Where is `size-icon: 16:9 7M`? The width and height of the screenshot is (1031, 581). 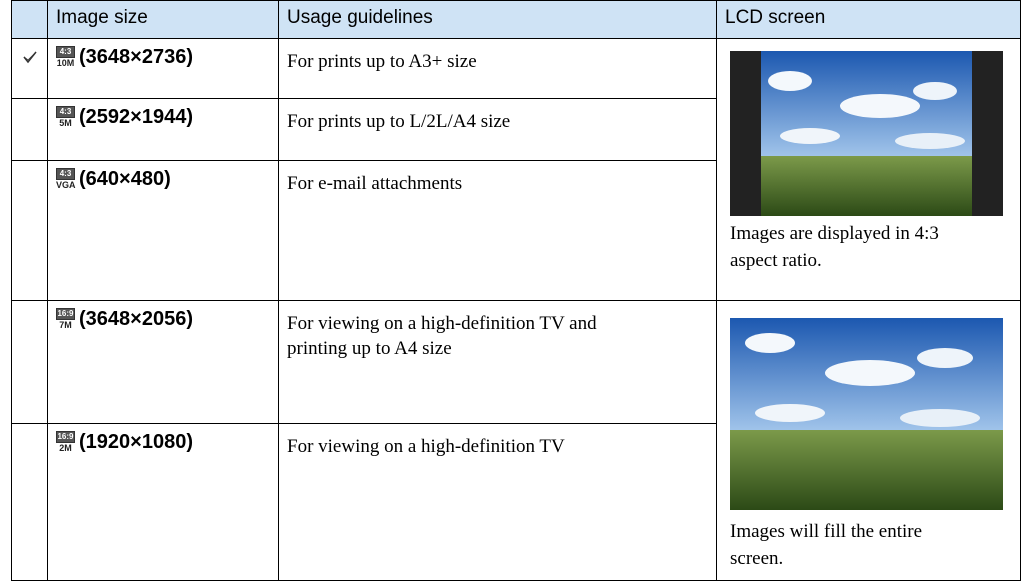 size-icon: 16:9 7M is located at coordinates (65, 319).